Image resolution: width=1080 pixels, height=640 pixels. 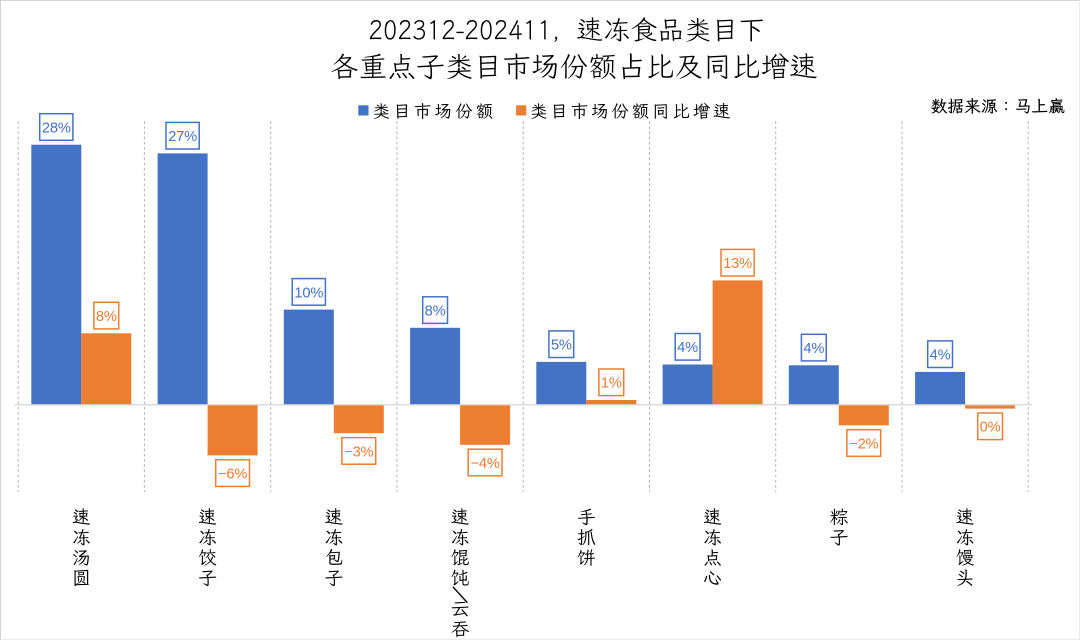 I want to click on svg-text: −6%, so click(x=232, y=475).